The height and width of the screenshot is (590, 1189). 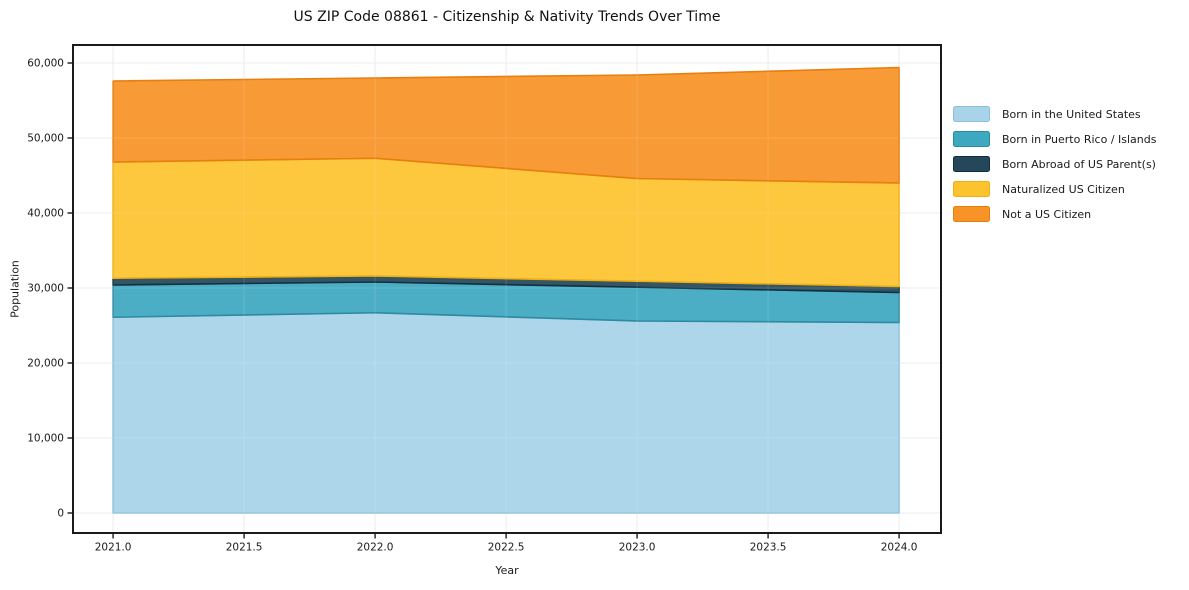 What do you see at coordinates (15, 289) in the screenshot?
I see `y-axis-label: Population` at bounding box center [15, 289].